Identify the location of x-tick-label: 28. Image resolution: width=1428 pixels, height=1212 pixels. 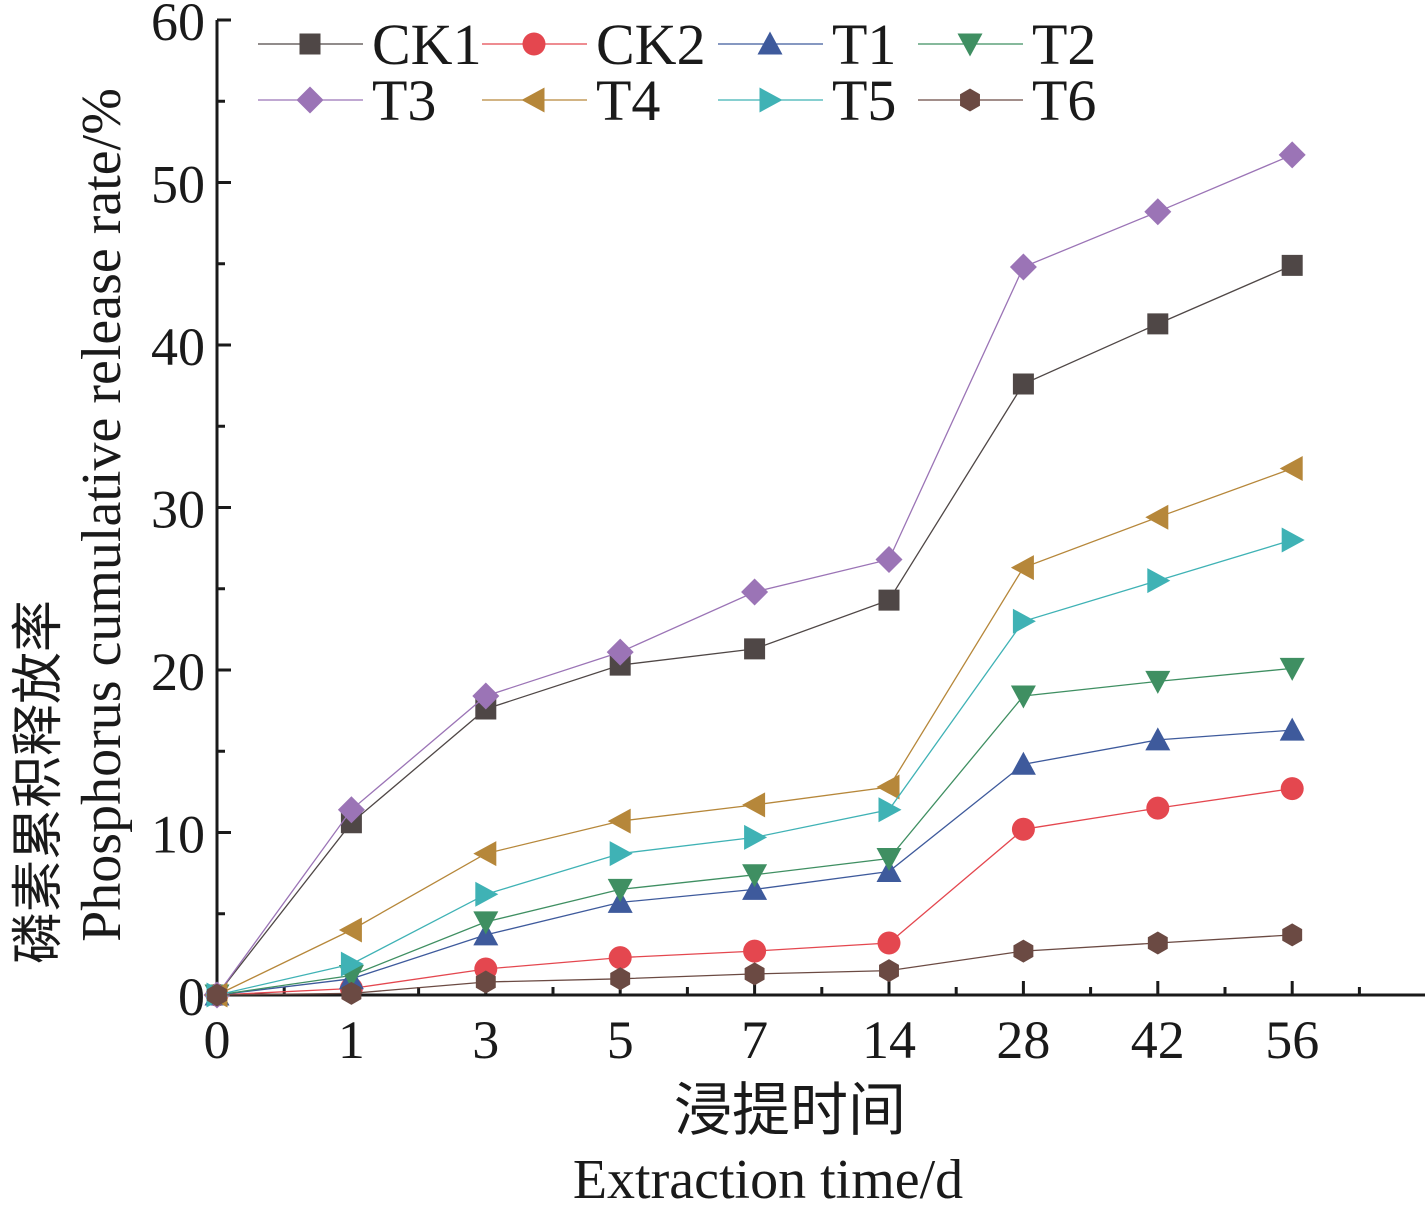
(1023, 1040).